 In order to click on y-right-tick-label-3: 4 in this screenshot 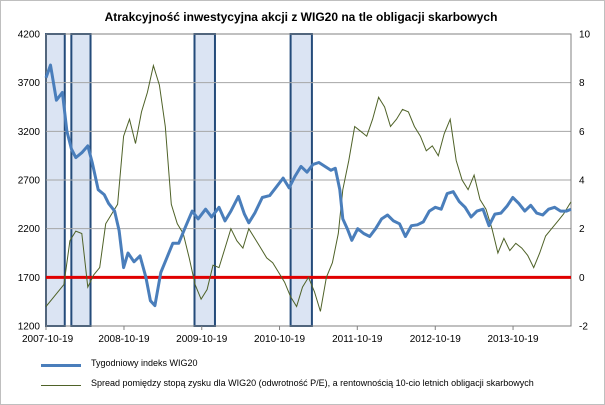, I will do `click(582, 181)`.